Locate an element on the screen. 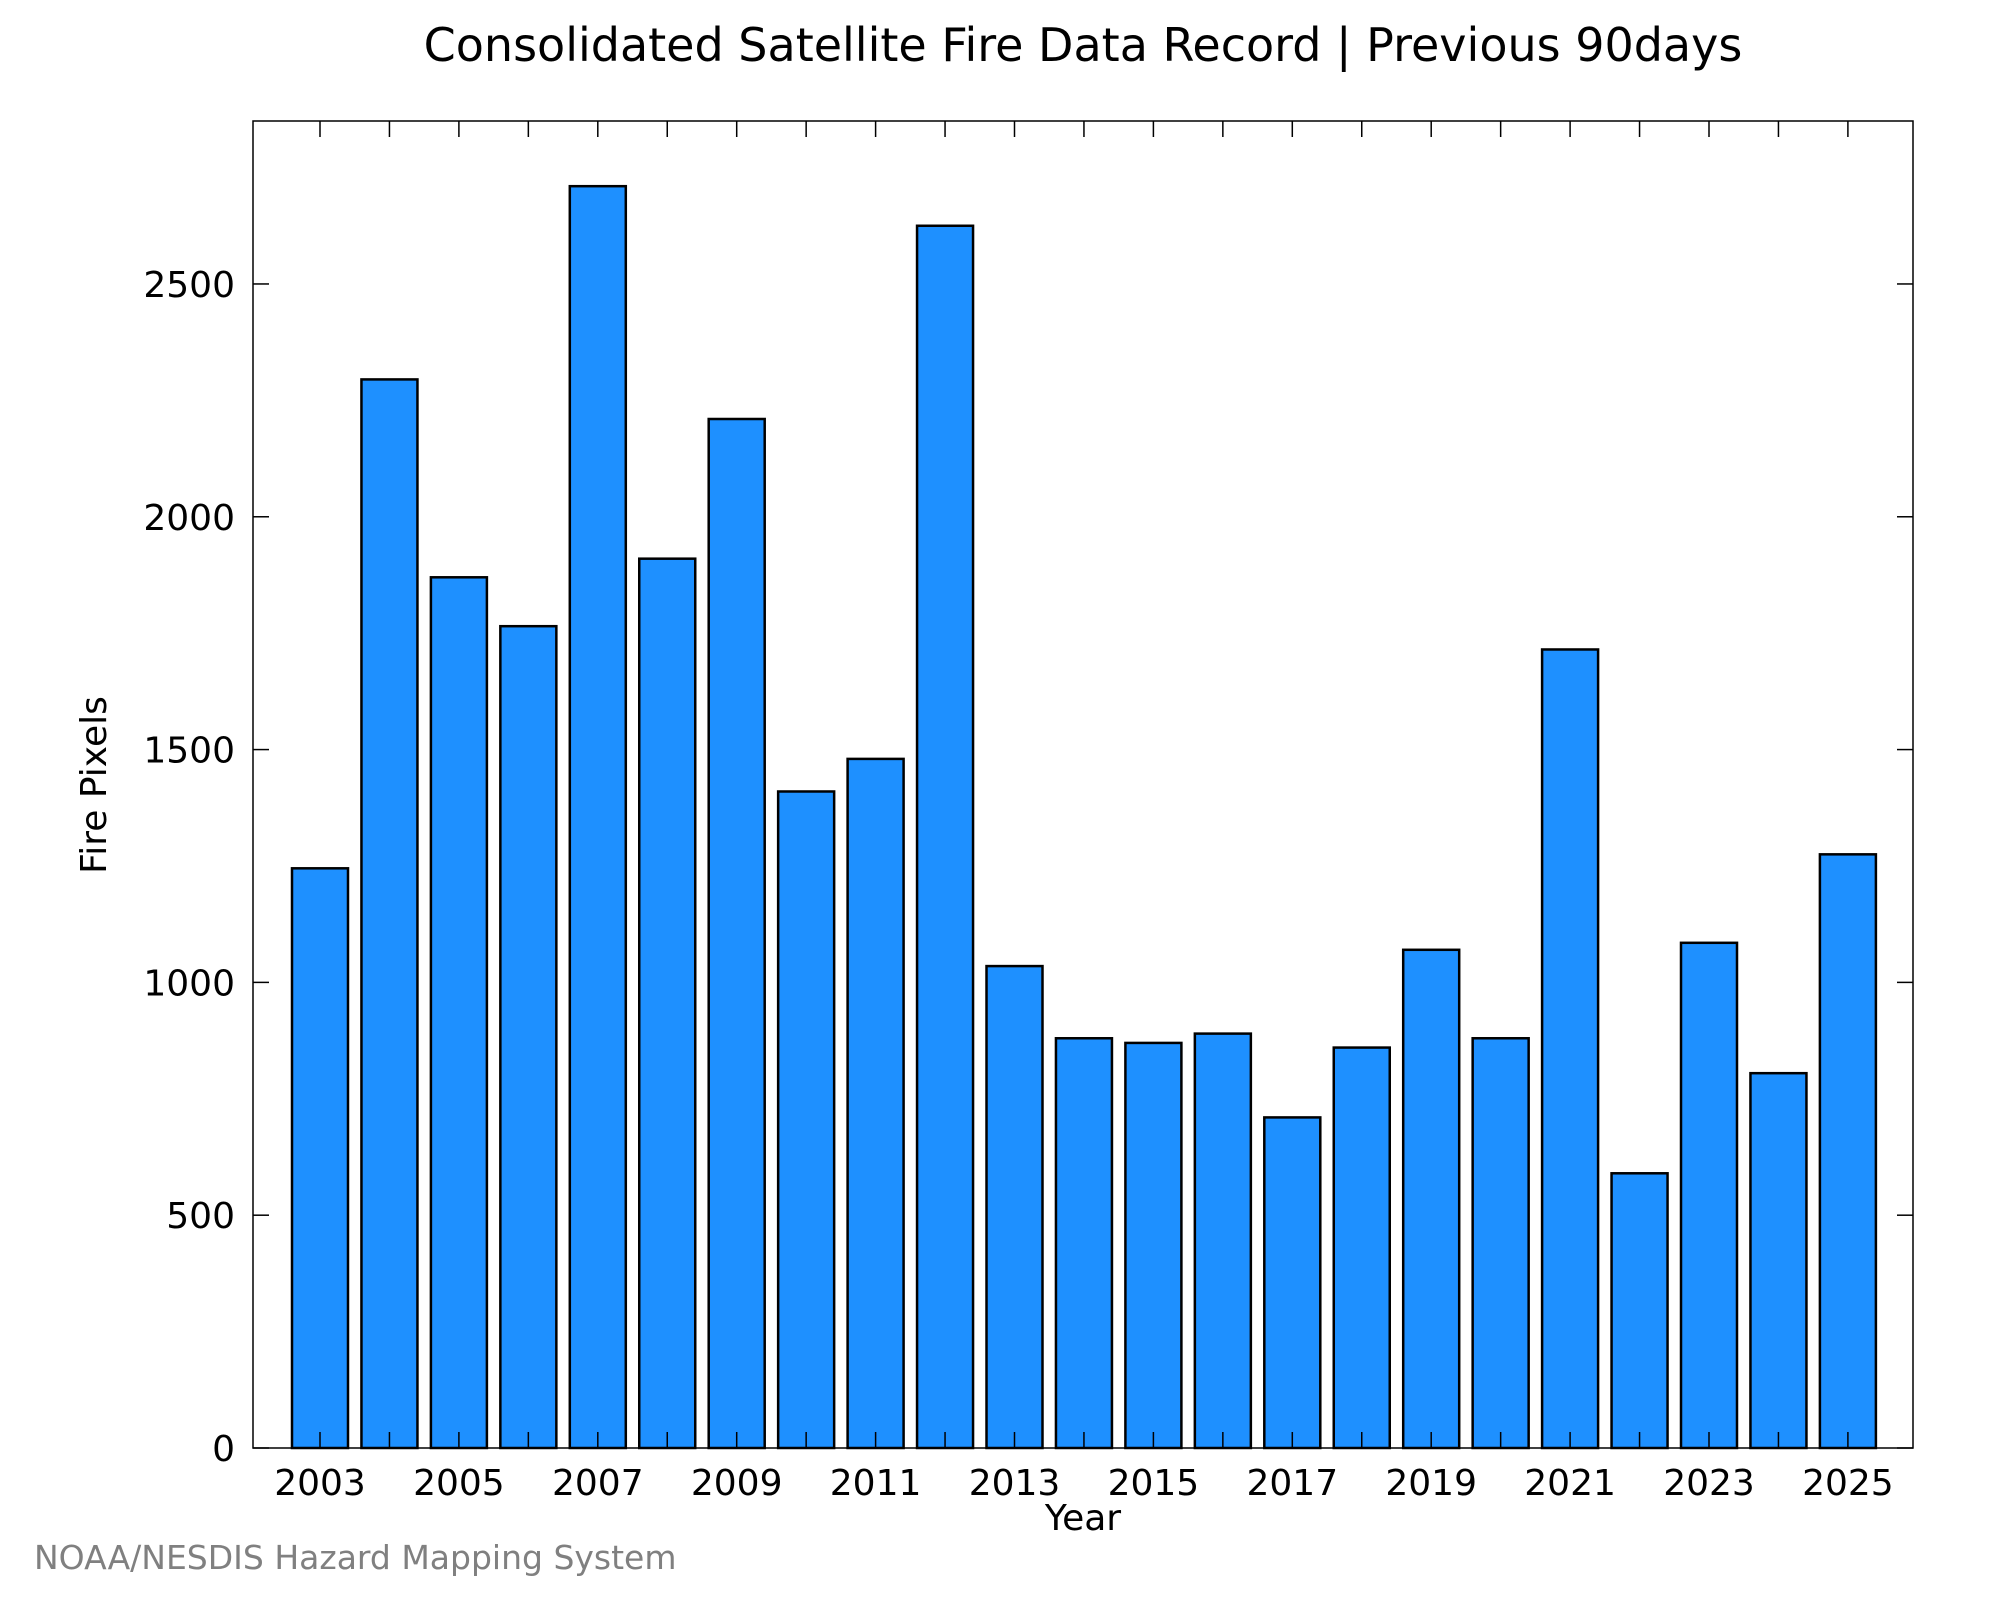 The width and height of the screenshot is (2000, 1600). bar-2019 is located at coordinates (1431, 1199).